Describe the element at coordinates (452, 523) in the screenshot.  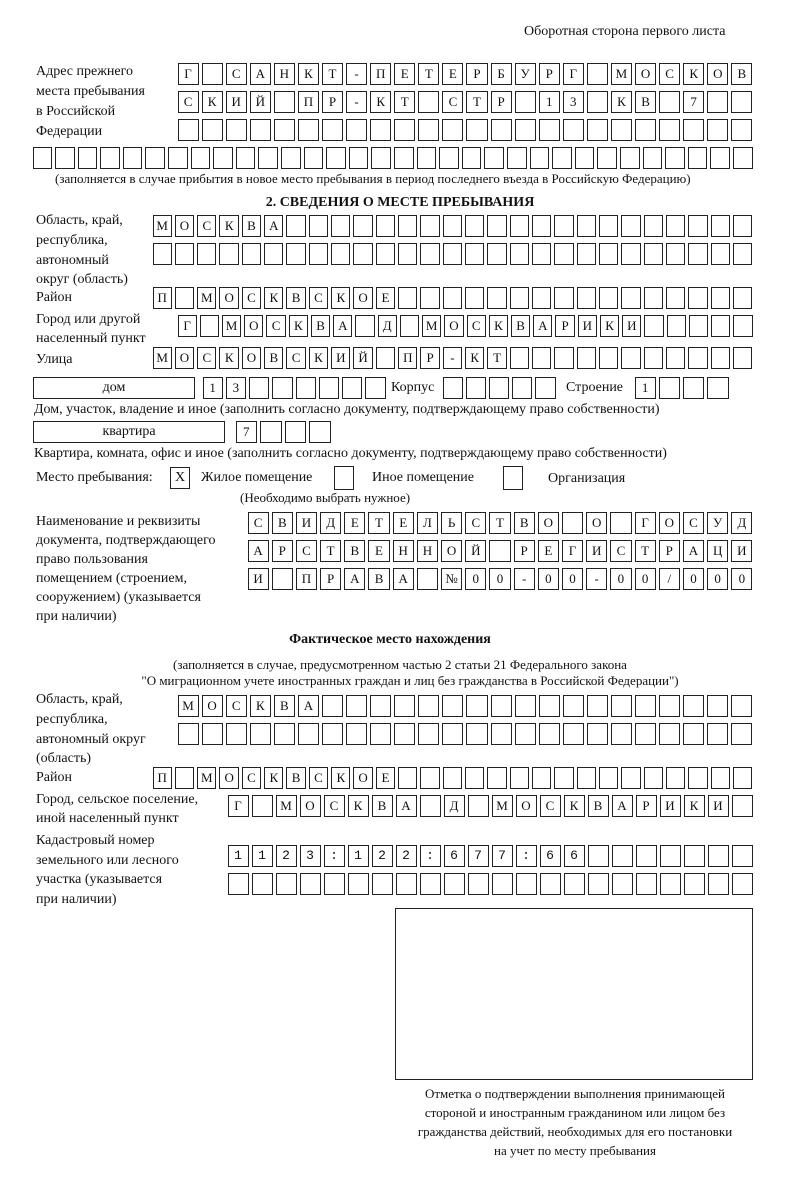
I see `letter-cell: Ь` at that location.